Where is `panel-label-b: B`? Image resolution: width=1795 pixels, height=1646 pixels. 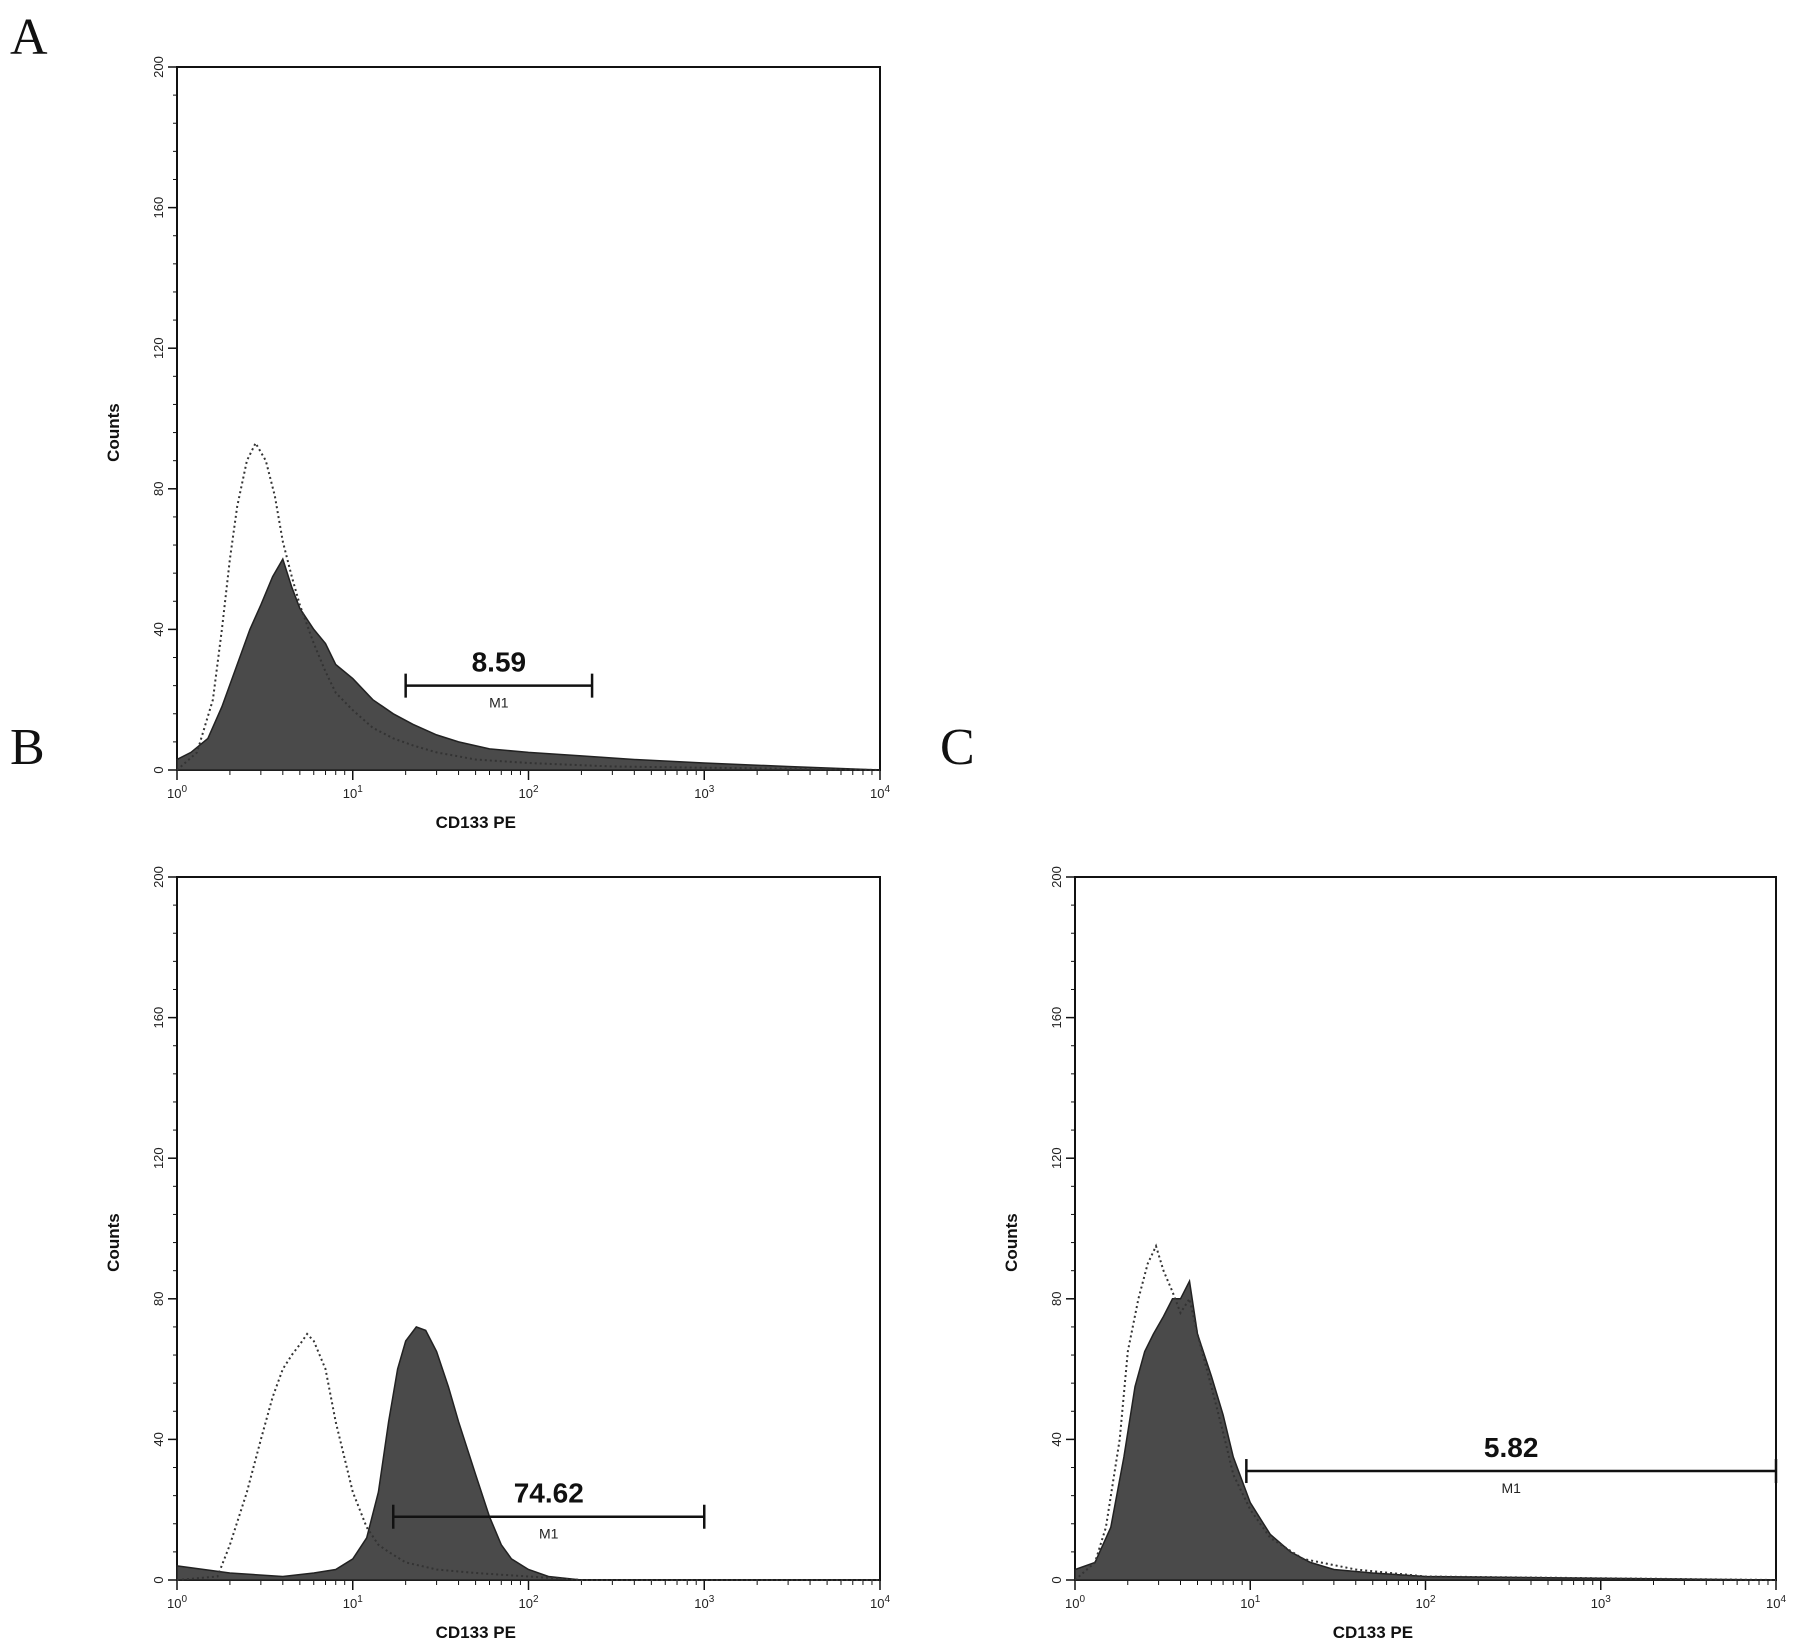 panel-label-b: B is located at coordinates (27, 747).